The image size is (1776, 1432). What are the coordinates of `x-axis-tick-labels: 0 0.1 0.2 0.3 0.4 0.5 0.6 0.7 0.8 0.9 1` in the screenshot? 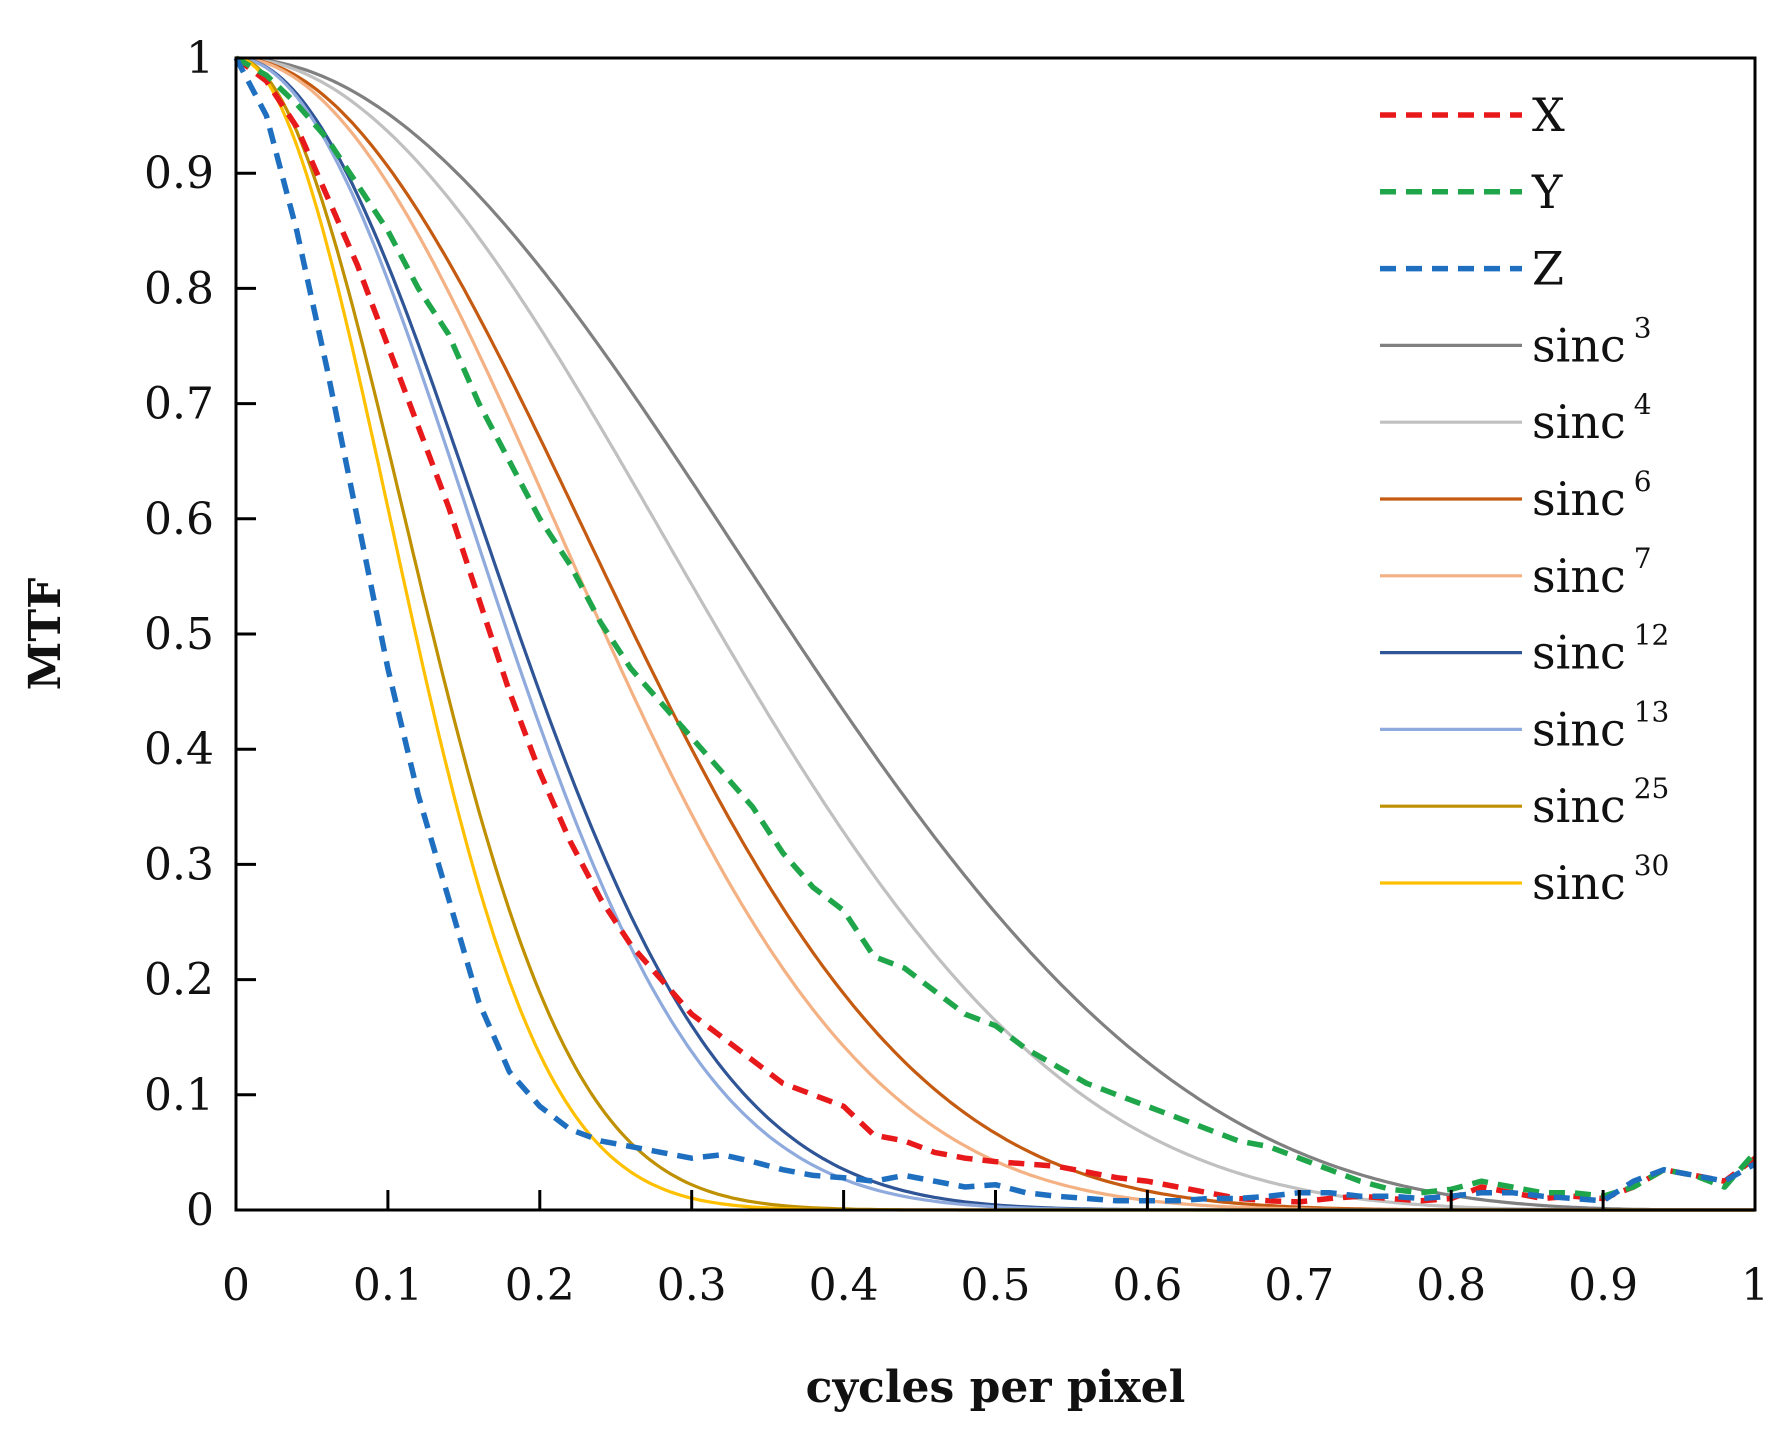 It's located at (995, 1285).